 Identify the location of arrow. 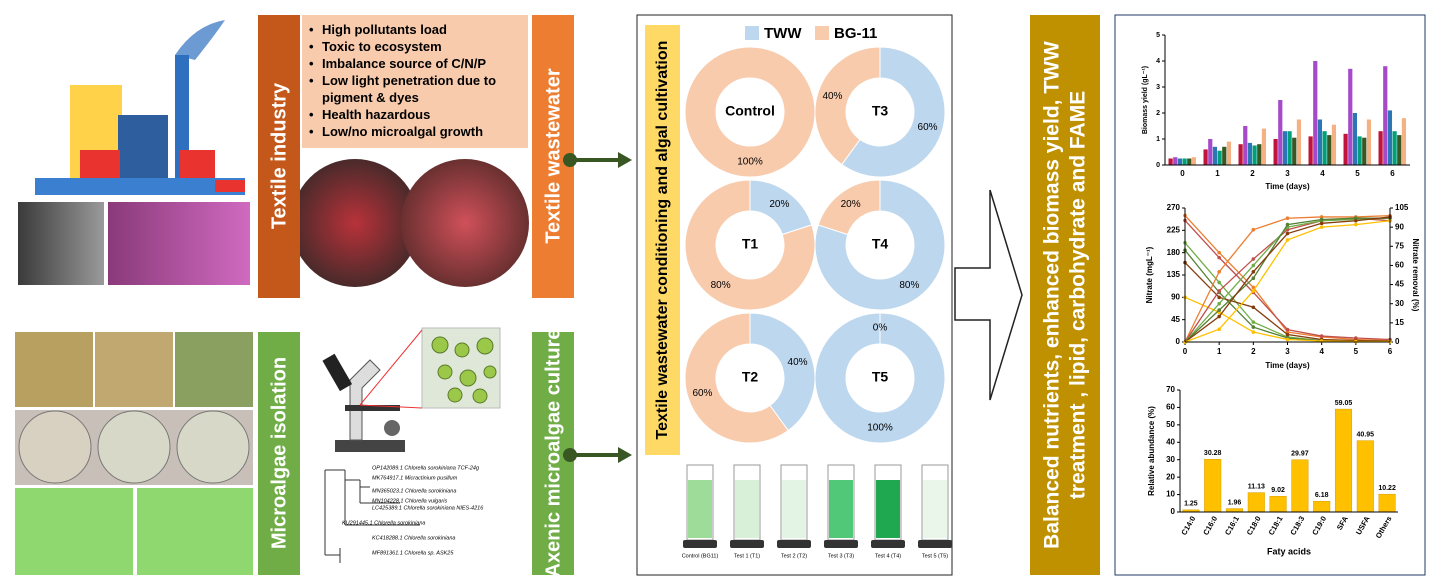
(597, 307).